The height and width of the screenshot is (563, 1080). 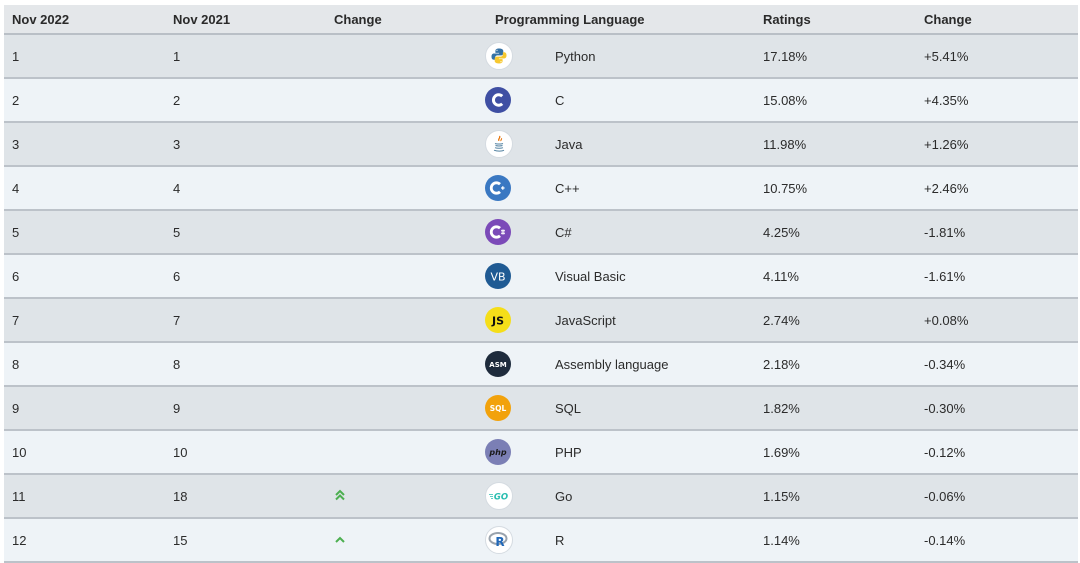 I want to click on language-name: PHP, so click(x=651, y=452).